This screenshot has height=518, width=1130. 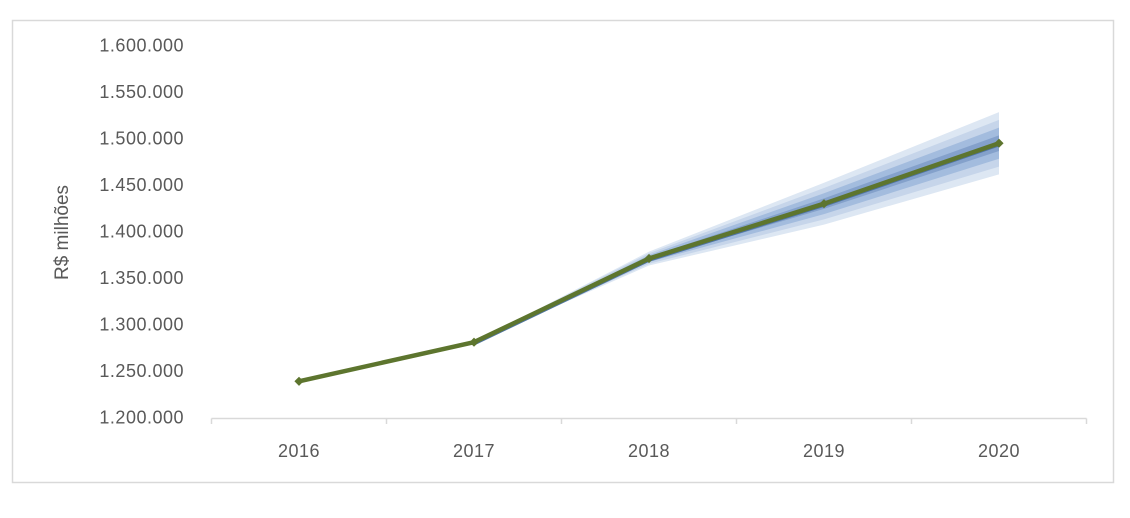 What do you see at coordinates (999, 451) in the screenshot?
I see `x-axis-tick-label: 2020` at bounding box center [999, 451].